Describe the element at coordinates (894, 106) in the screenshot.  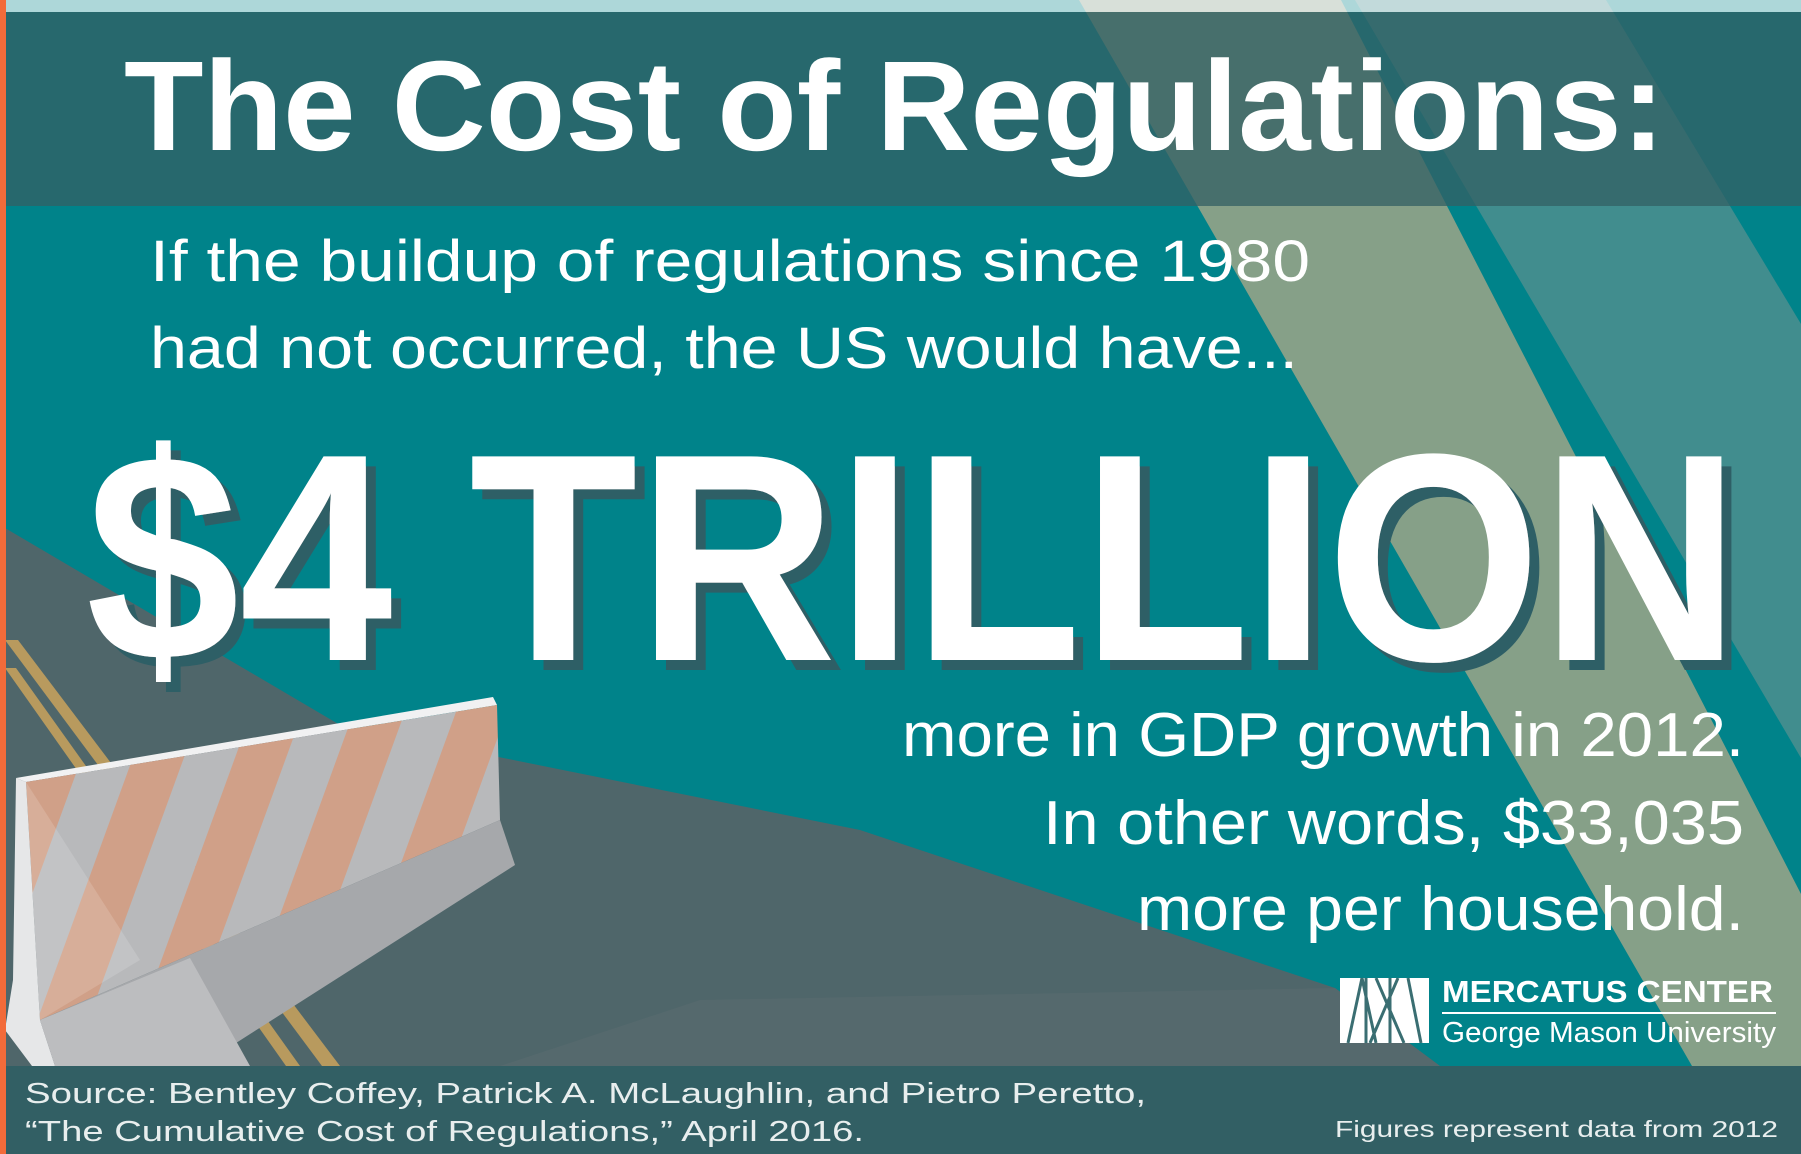
I see `page-title: The Cost of Regulations:` at that location.